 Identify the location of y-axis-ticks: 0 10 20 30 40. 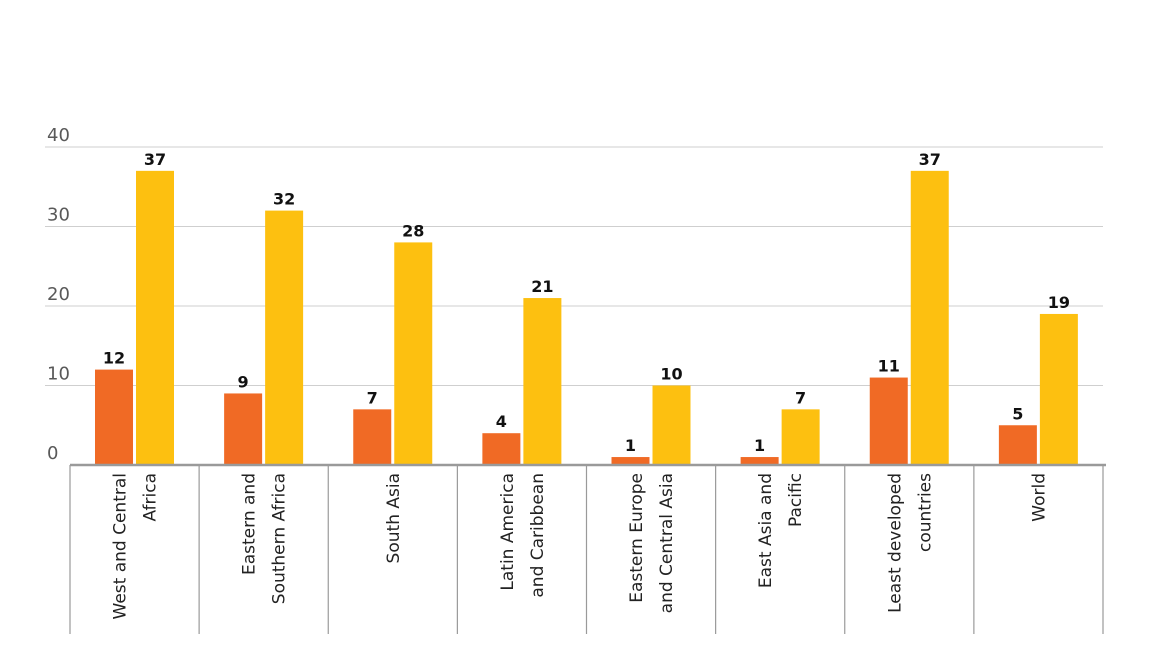
(58, 294).